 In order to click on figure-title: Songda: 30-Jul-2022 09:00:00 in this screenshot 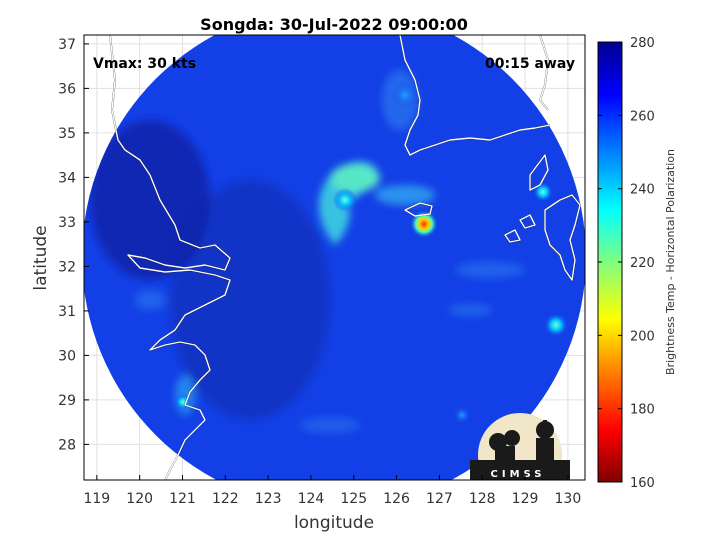, I will do `click(334, 24)`.